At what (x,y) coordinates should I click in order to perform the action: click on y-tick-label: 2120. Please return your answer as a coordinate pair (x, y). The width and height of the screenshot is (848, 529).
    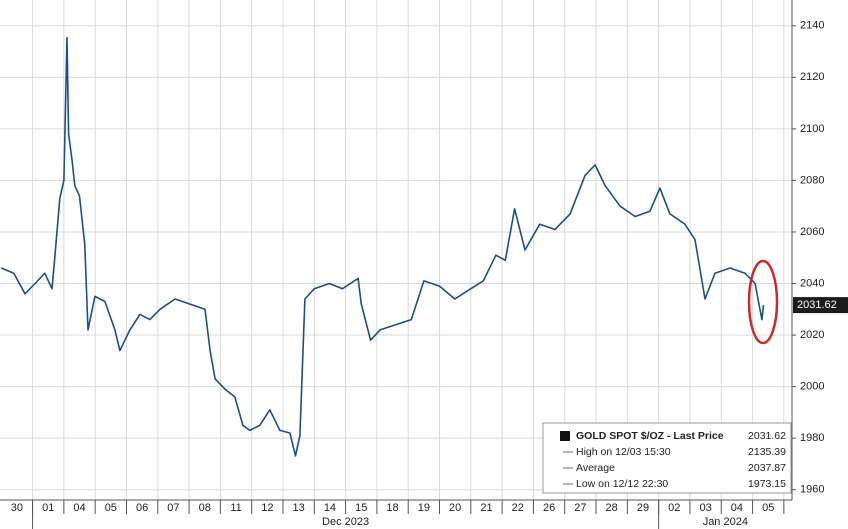
    Looking at the image, I should click on (812, 77).